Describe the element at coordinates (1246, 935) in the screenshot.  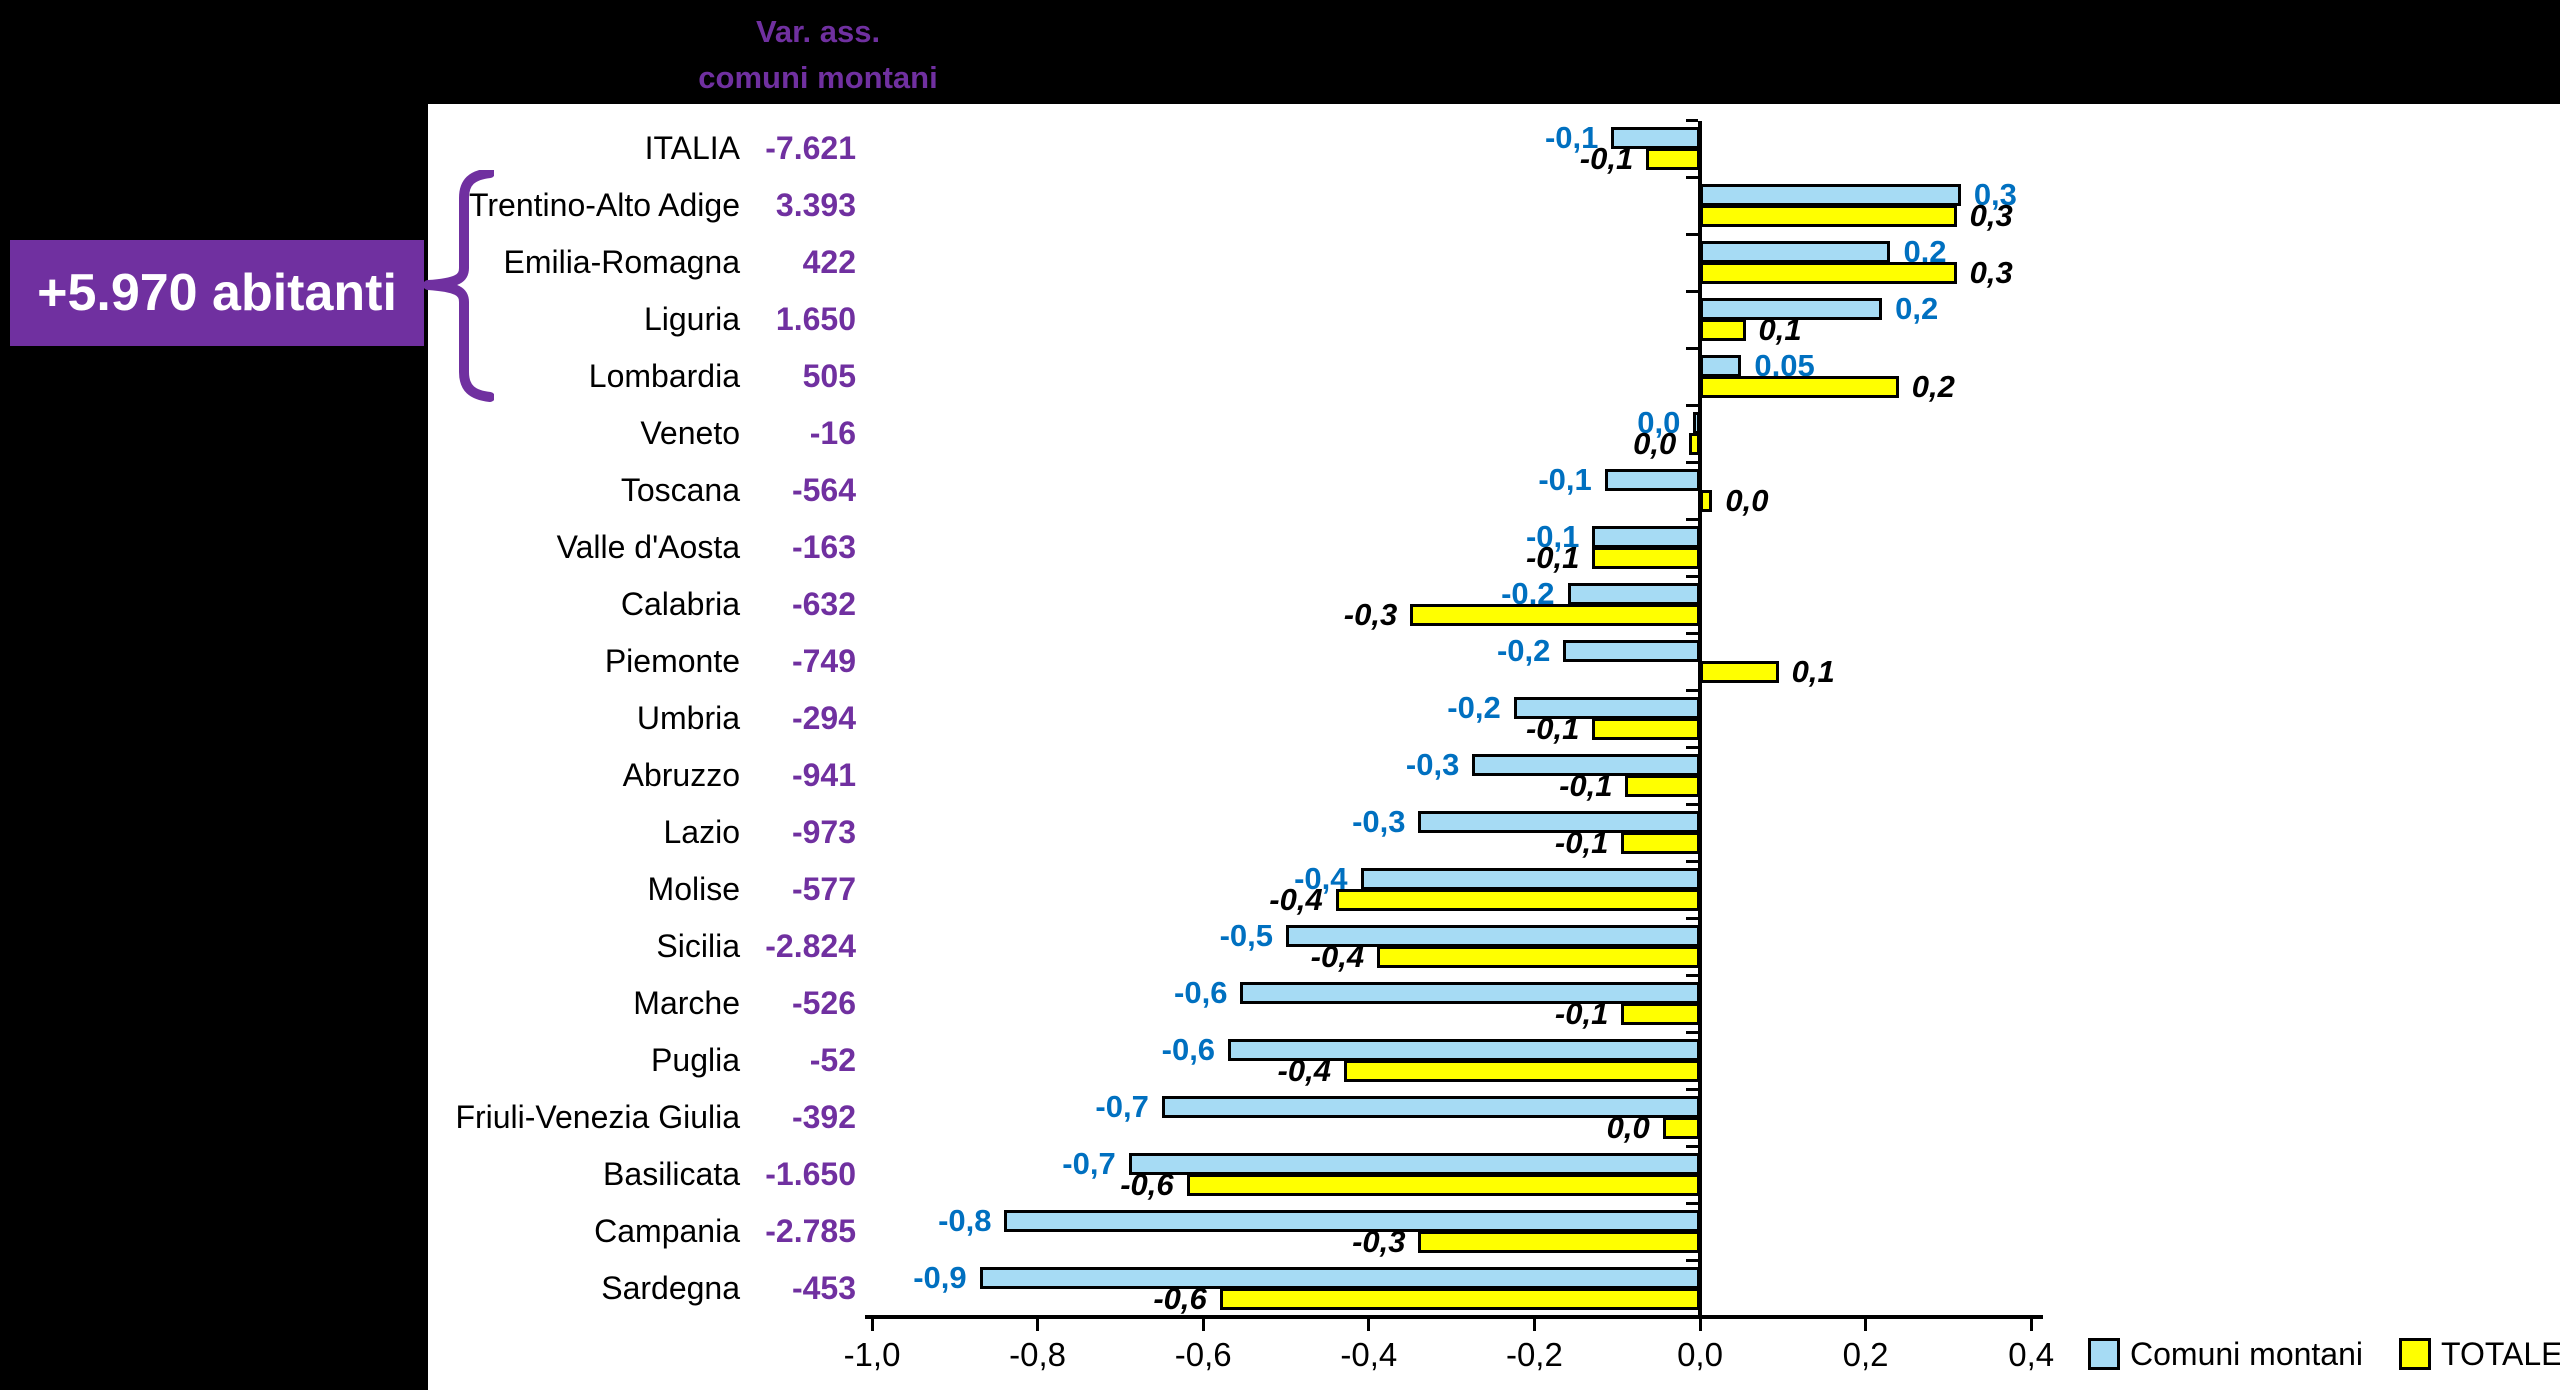
I see `bar-label-comuni-montani: -0,5` at that location.